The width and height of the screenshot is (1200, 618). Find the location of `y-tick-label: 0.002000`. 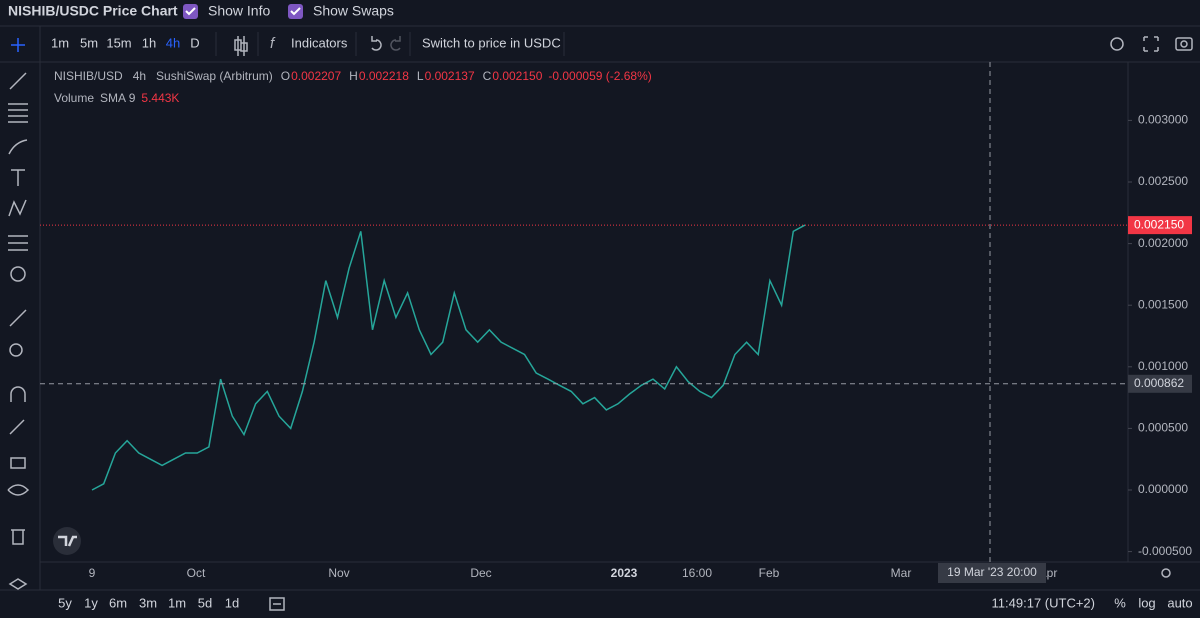

y-tick-label: 0.002000 is located at coordinates (1163, 243).